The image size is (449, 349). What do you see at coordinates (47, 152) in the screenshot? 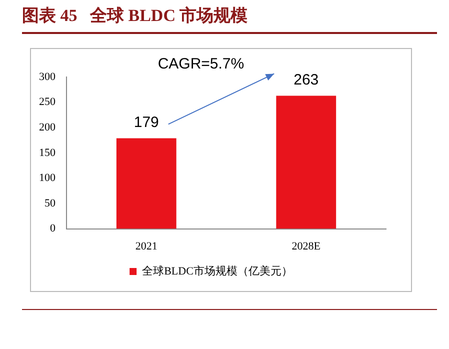
I see `y-tick-label: 150` at bounding box center [47, 152].